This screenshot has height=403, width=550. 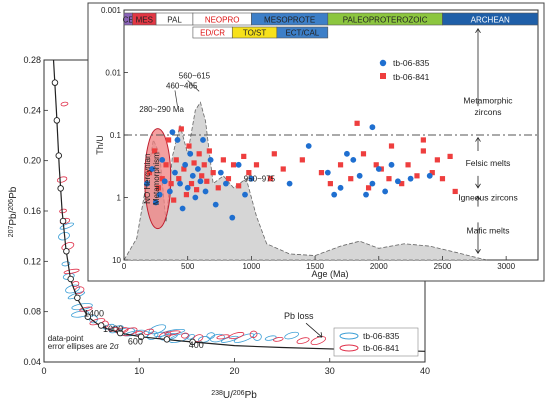 What do you see at coordinates (301, 170) in the screenshot?
I see `thu-data-points` at bounding box center [301, 170].